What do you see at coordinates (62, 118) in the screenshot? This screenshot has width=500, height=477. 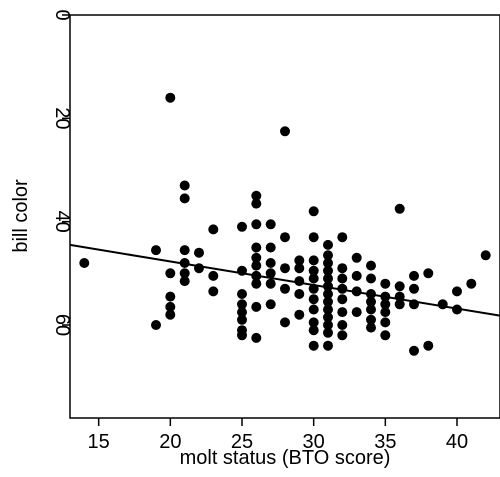 I see `y-tick-label: 20` at bounding box center [62, 118].